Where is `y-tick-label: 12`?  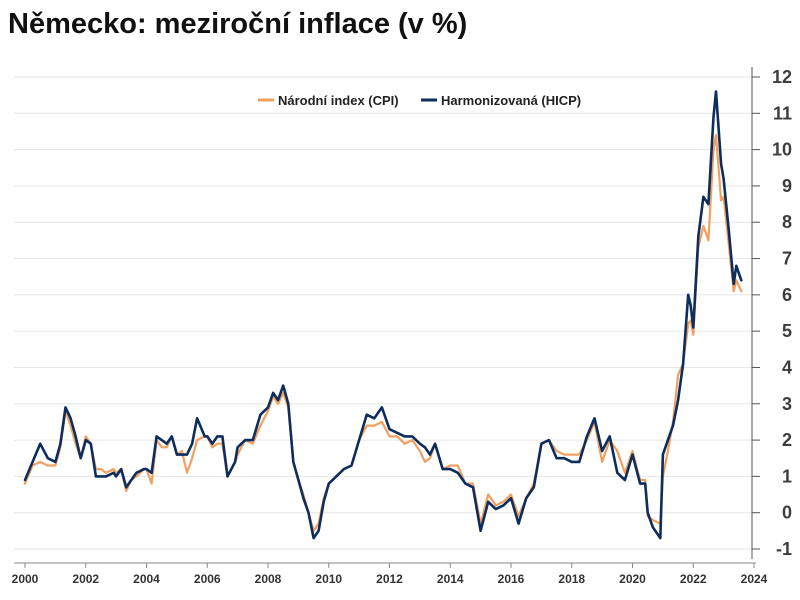 y-tick-label: 12 is located at coordinates (782, 77).